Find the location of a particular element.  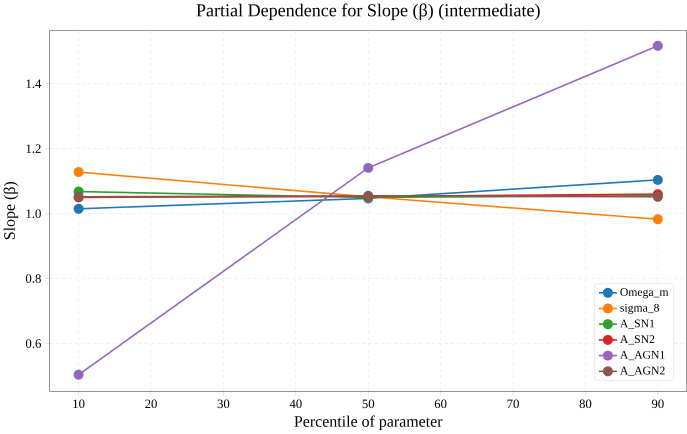

y-tick-label: 0.8 is located at coordinates (33, 279).